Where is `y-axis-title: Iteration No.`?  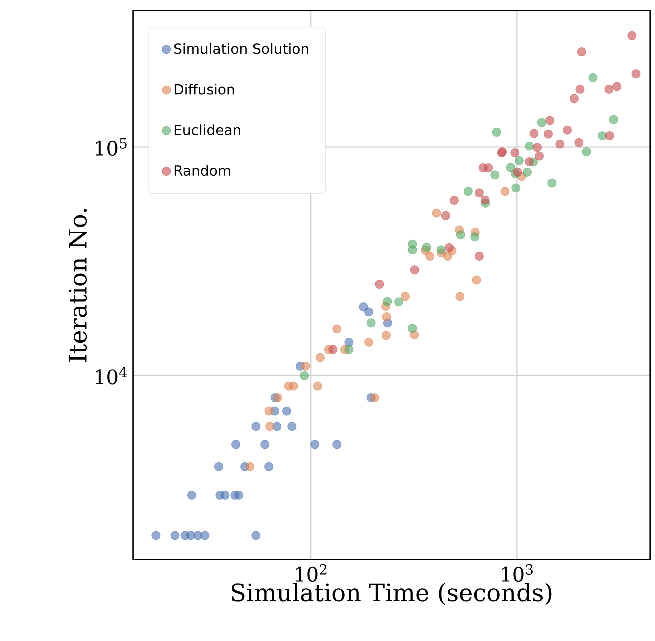
y-axis-title: Iteration No. is located at coordinates (78, 285).